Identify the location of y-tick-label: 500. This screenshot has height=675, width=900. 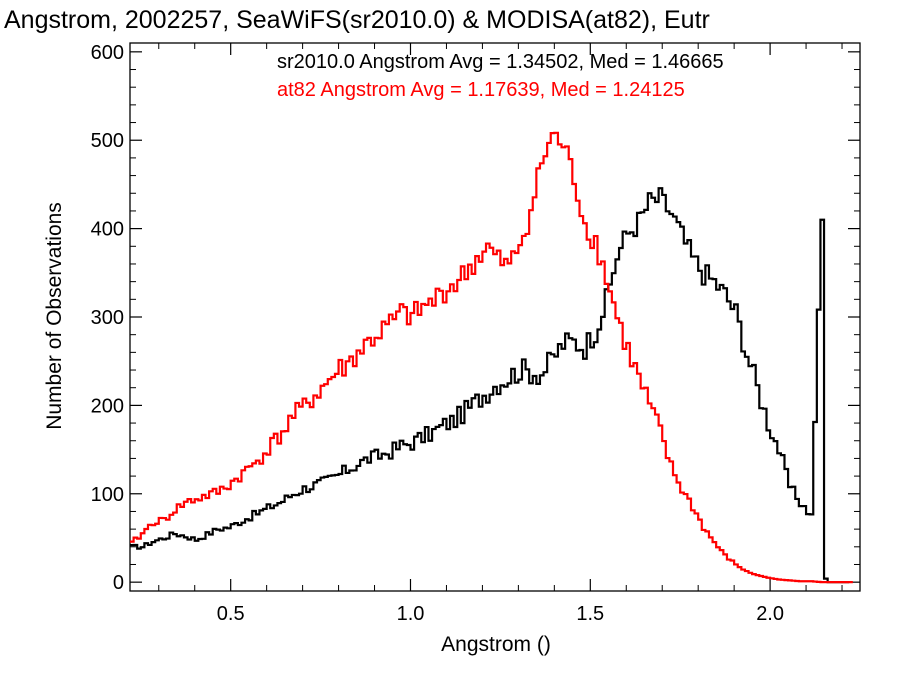
(107, 141).